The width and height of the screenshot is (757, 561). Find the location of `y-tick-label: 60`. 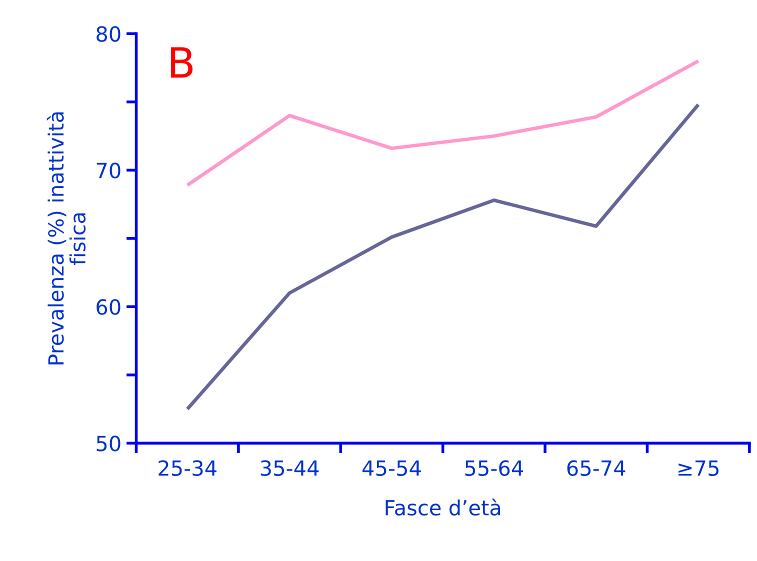

y-tick-label: 60 is located at coordinates (108, 307).